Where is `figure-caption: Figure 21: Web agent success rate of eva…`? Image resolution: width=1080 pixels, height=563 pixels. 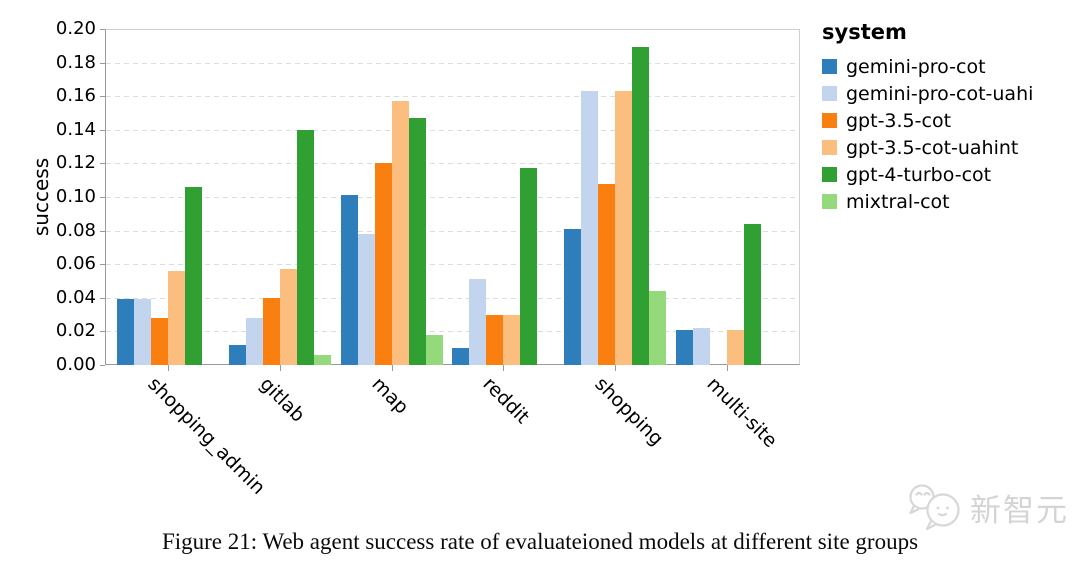
figure-caption: Figure 21: Web agent success rate of eva… is located at coordinates (540, 541).